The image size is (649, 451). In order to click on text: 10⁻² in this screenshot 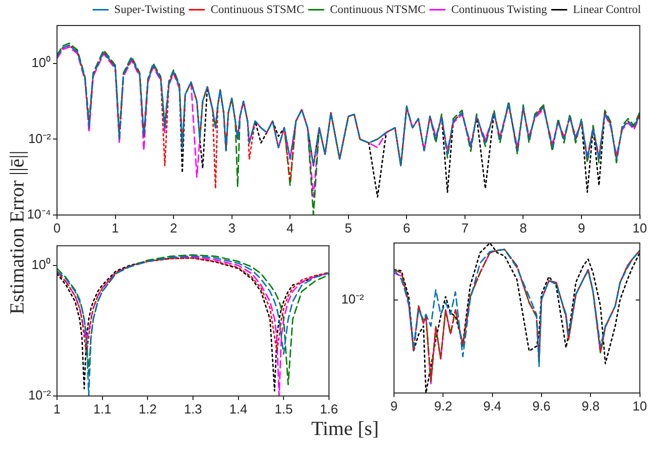, I will do `click(353, 299)`.